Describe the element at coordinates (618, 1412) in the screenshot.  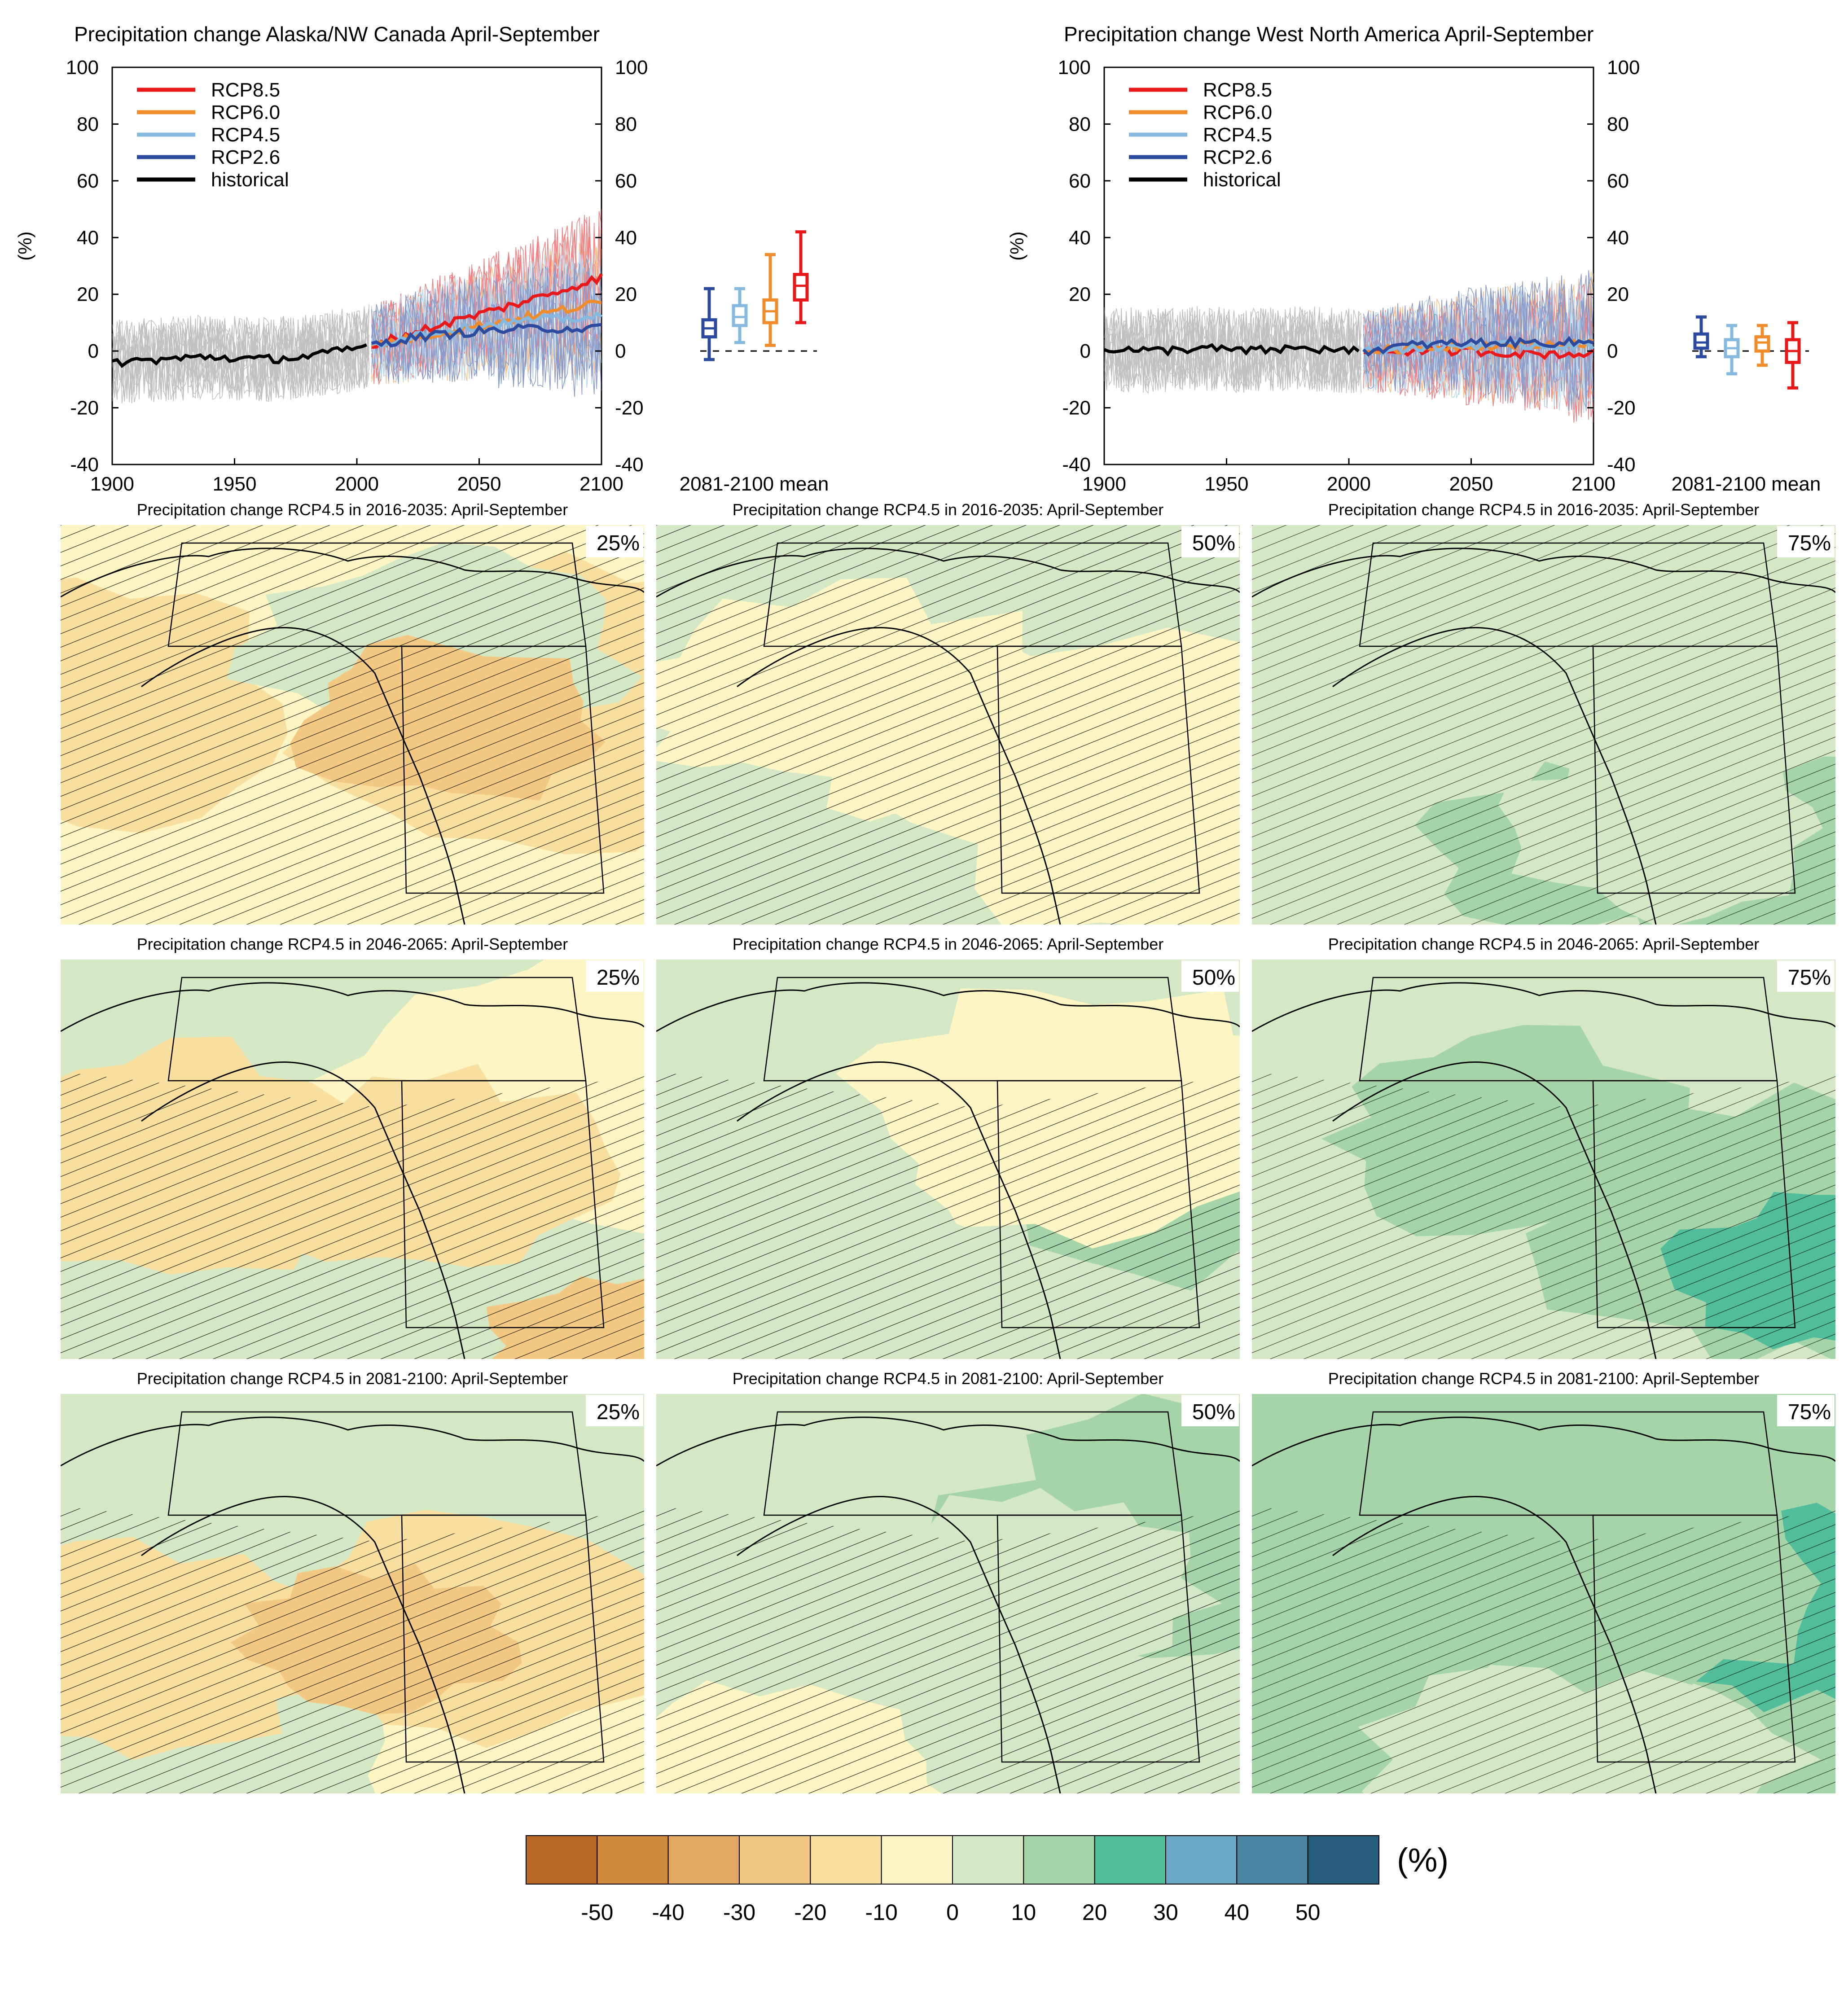
I see `percentile-label: 25%` at that location.